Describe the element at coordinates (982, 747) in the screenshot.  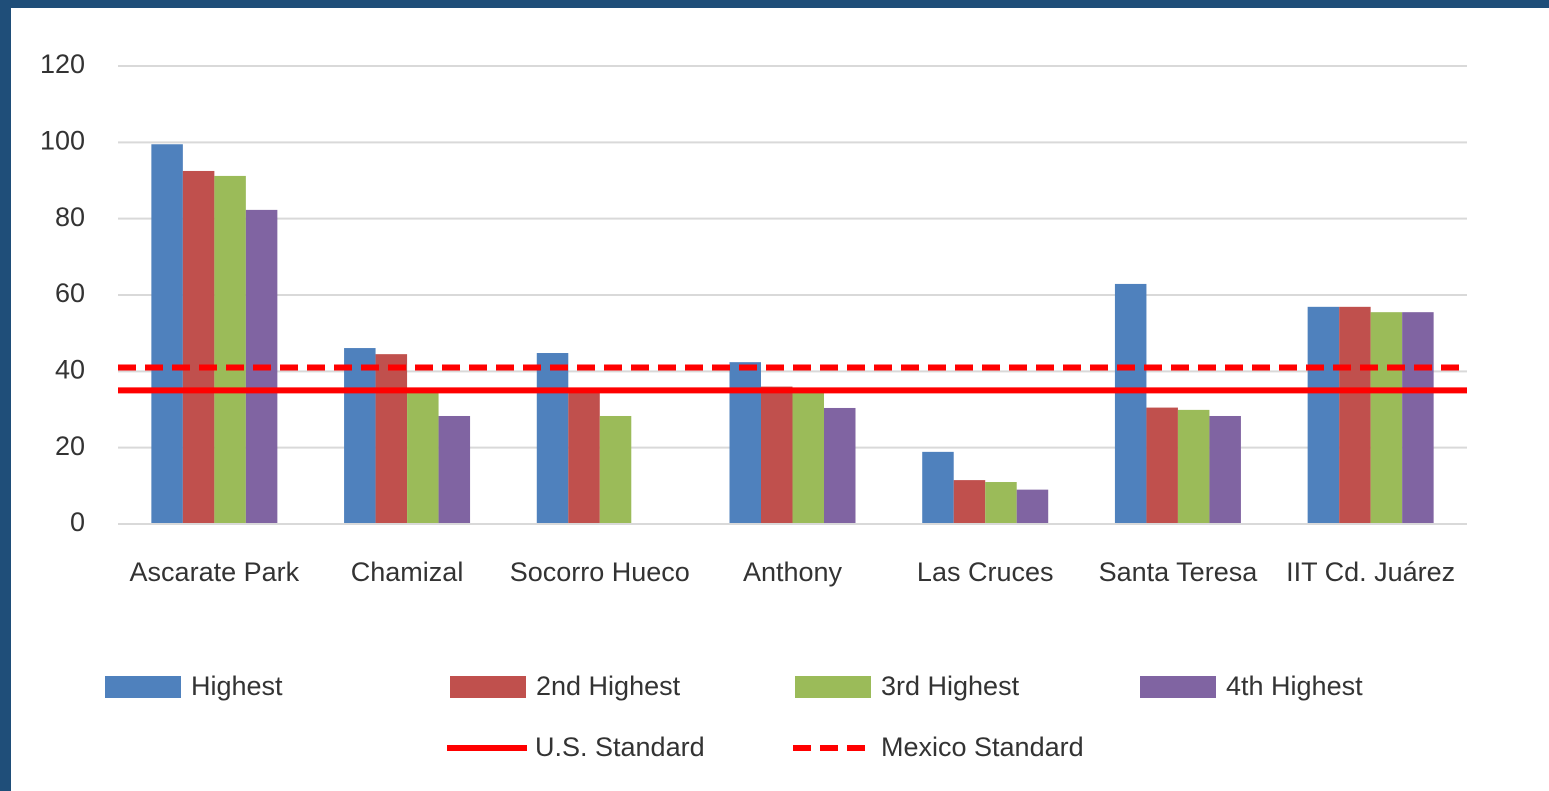
I see `legend-label: Mexico Standard` at that location.